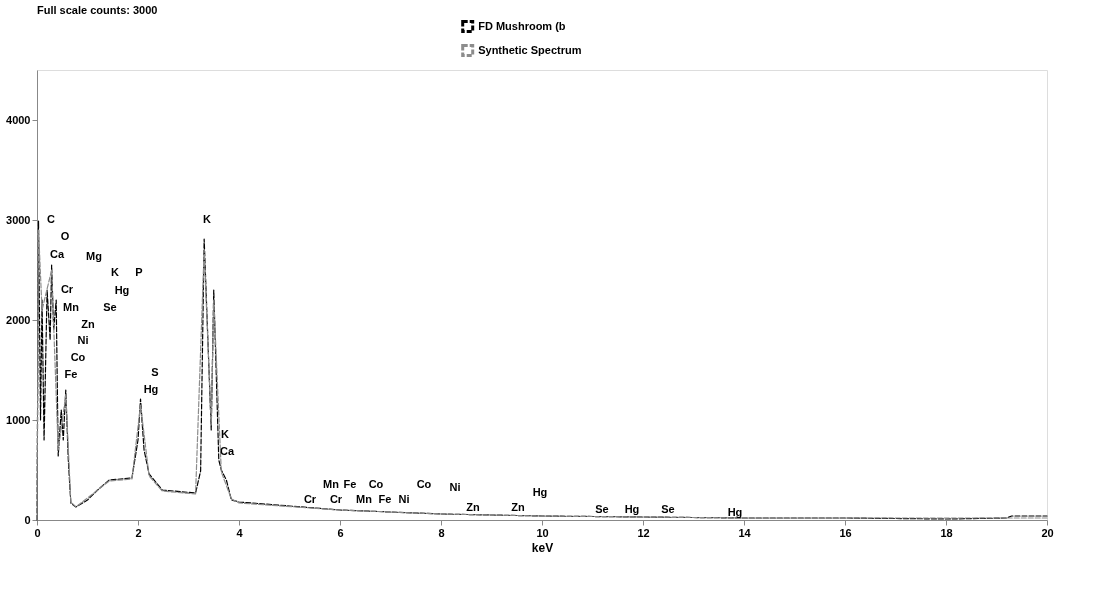  I want to click on x-tick-label: 2, so click(138, 532).